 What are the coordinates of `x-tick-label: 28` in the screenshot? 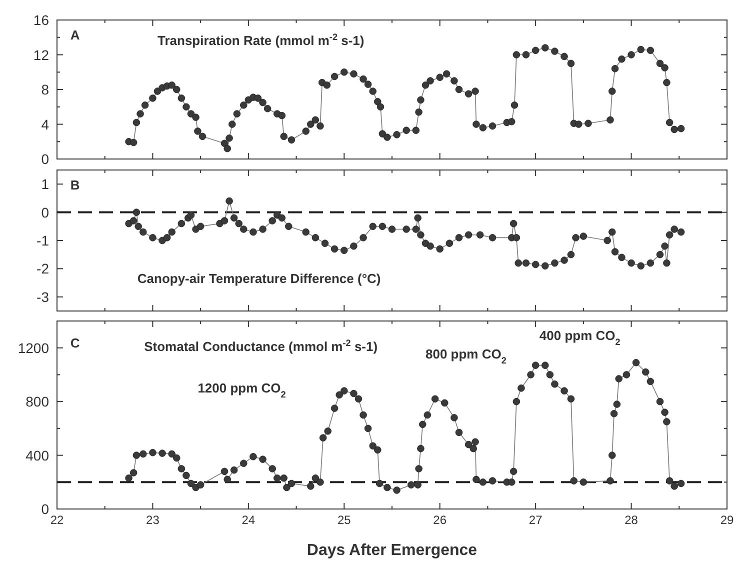 It's located at (631, 520).